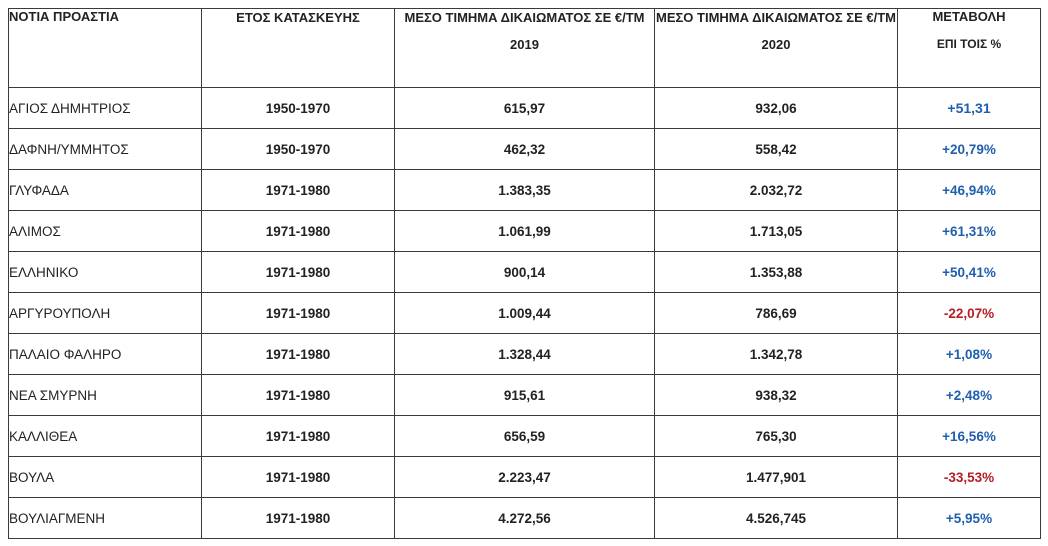  I want to click on change-cell: +50,41%, so click(969, 272).